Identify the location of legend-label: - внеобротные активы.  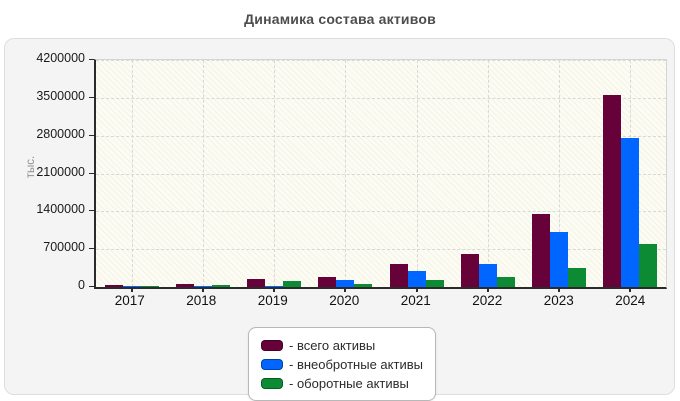
(356, 364).